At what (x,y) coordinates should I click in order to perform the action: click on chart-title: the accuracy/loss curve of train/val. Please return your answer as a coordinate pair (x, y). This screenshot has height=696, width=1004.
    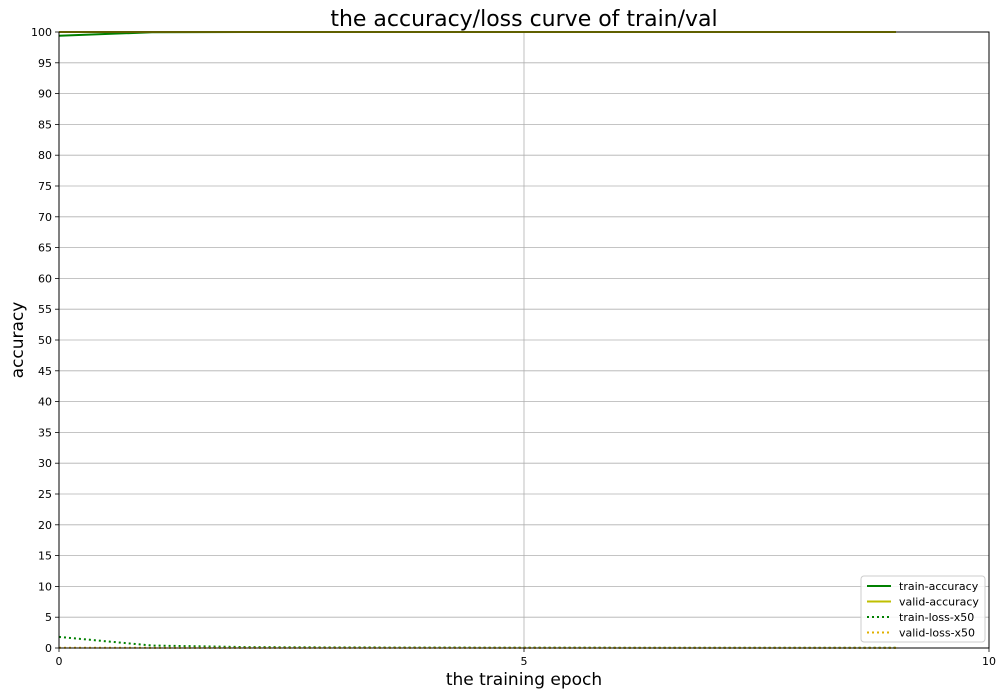
    Looking at the image, I should click on (523, 19).